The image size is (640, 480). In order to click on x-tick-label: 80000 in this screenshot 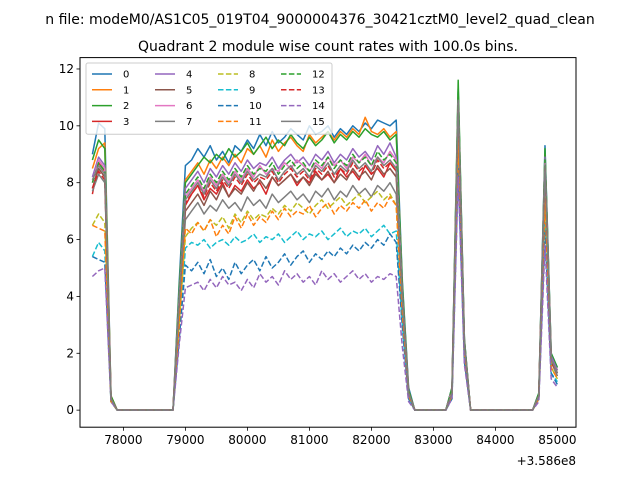, I will do `click(247, 440)`.